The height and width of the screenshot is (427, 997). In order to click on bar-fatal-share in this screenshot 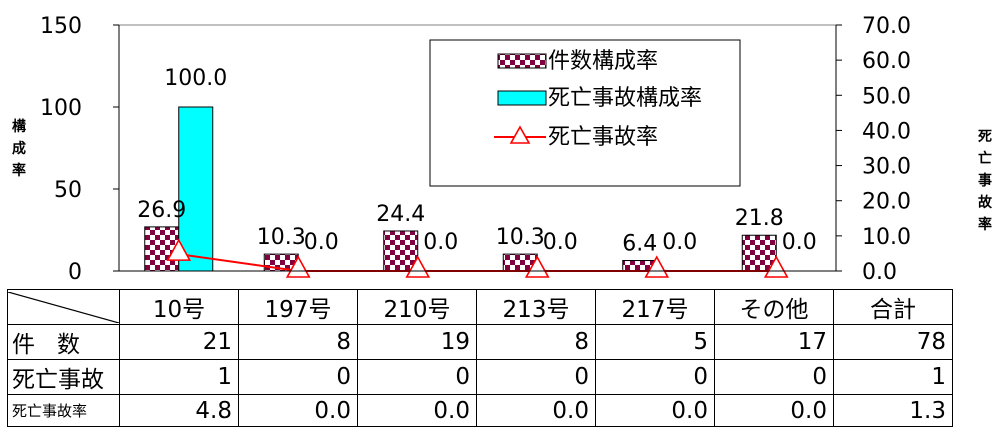, I will do `click(196, 189)`.